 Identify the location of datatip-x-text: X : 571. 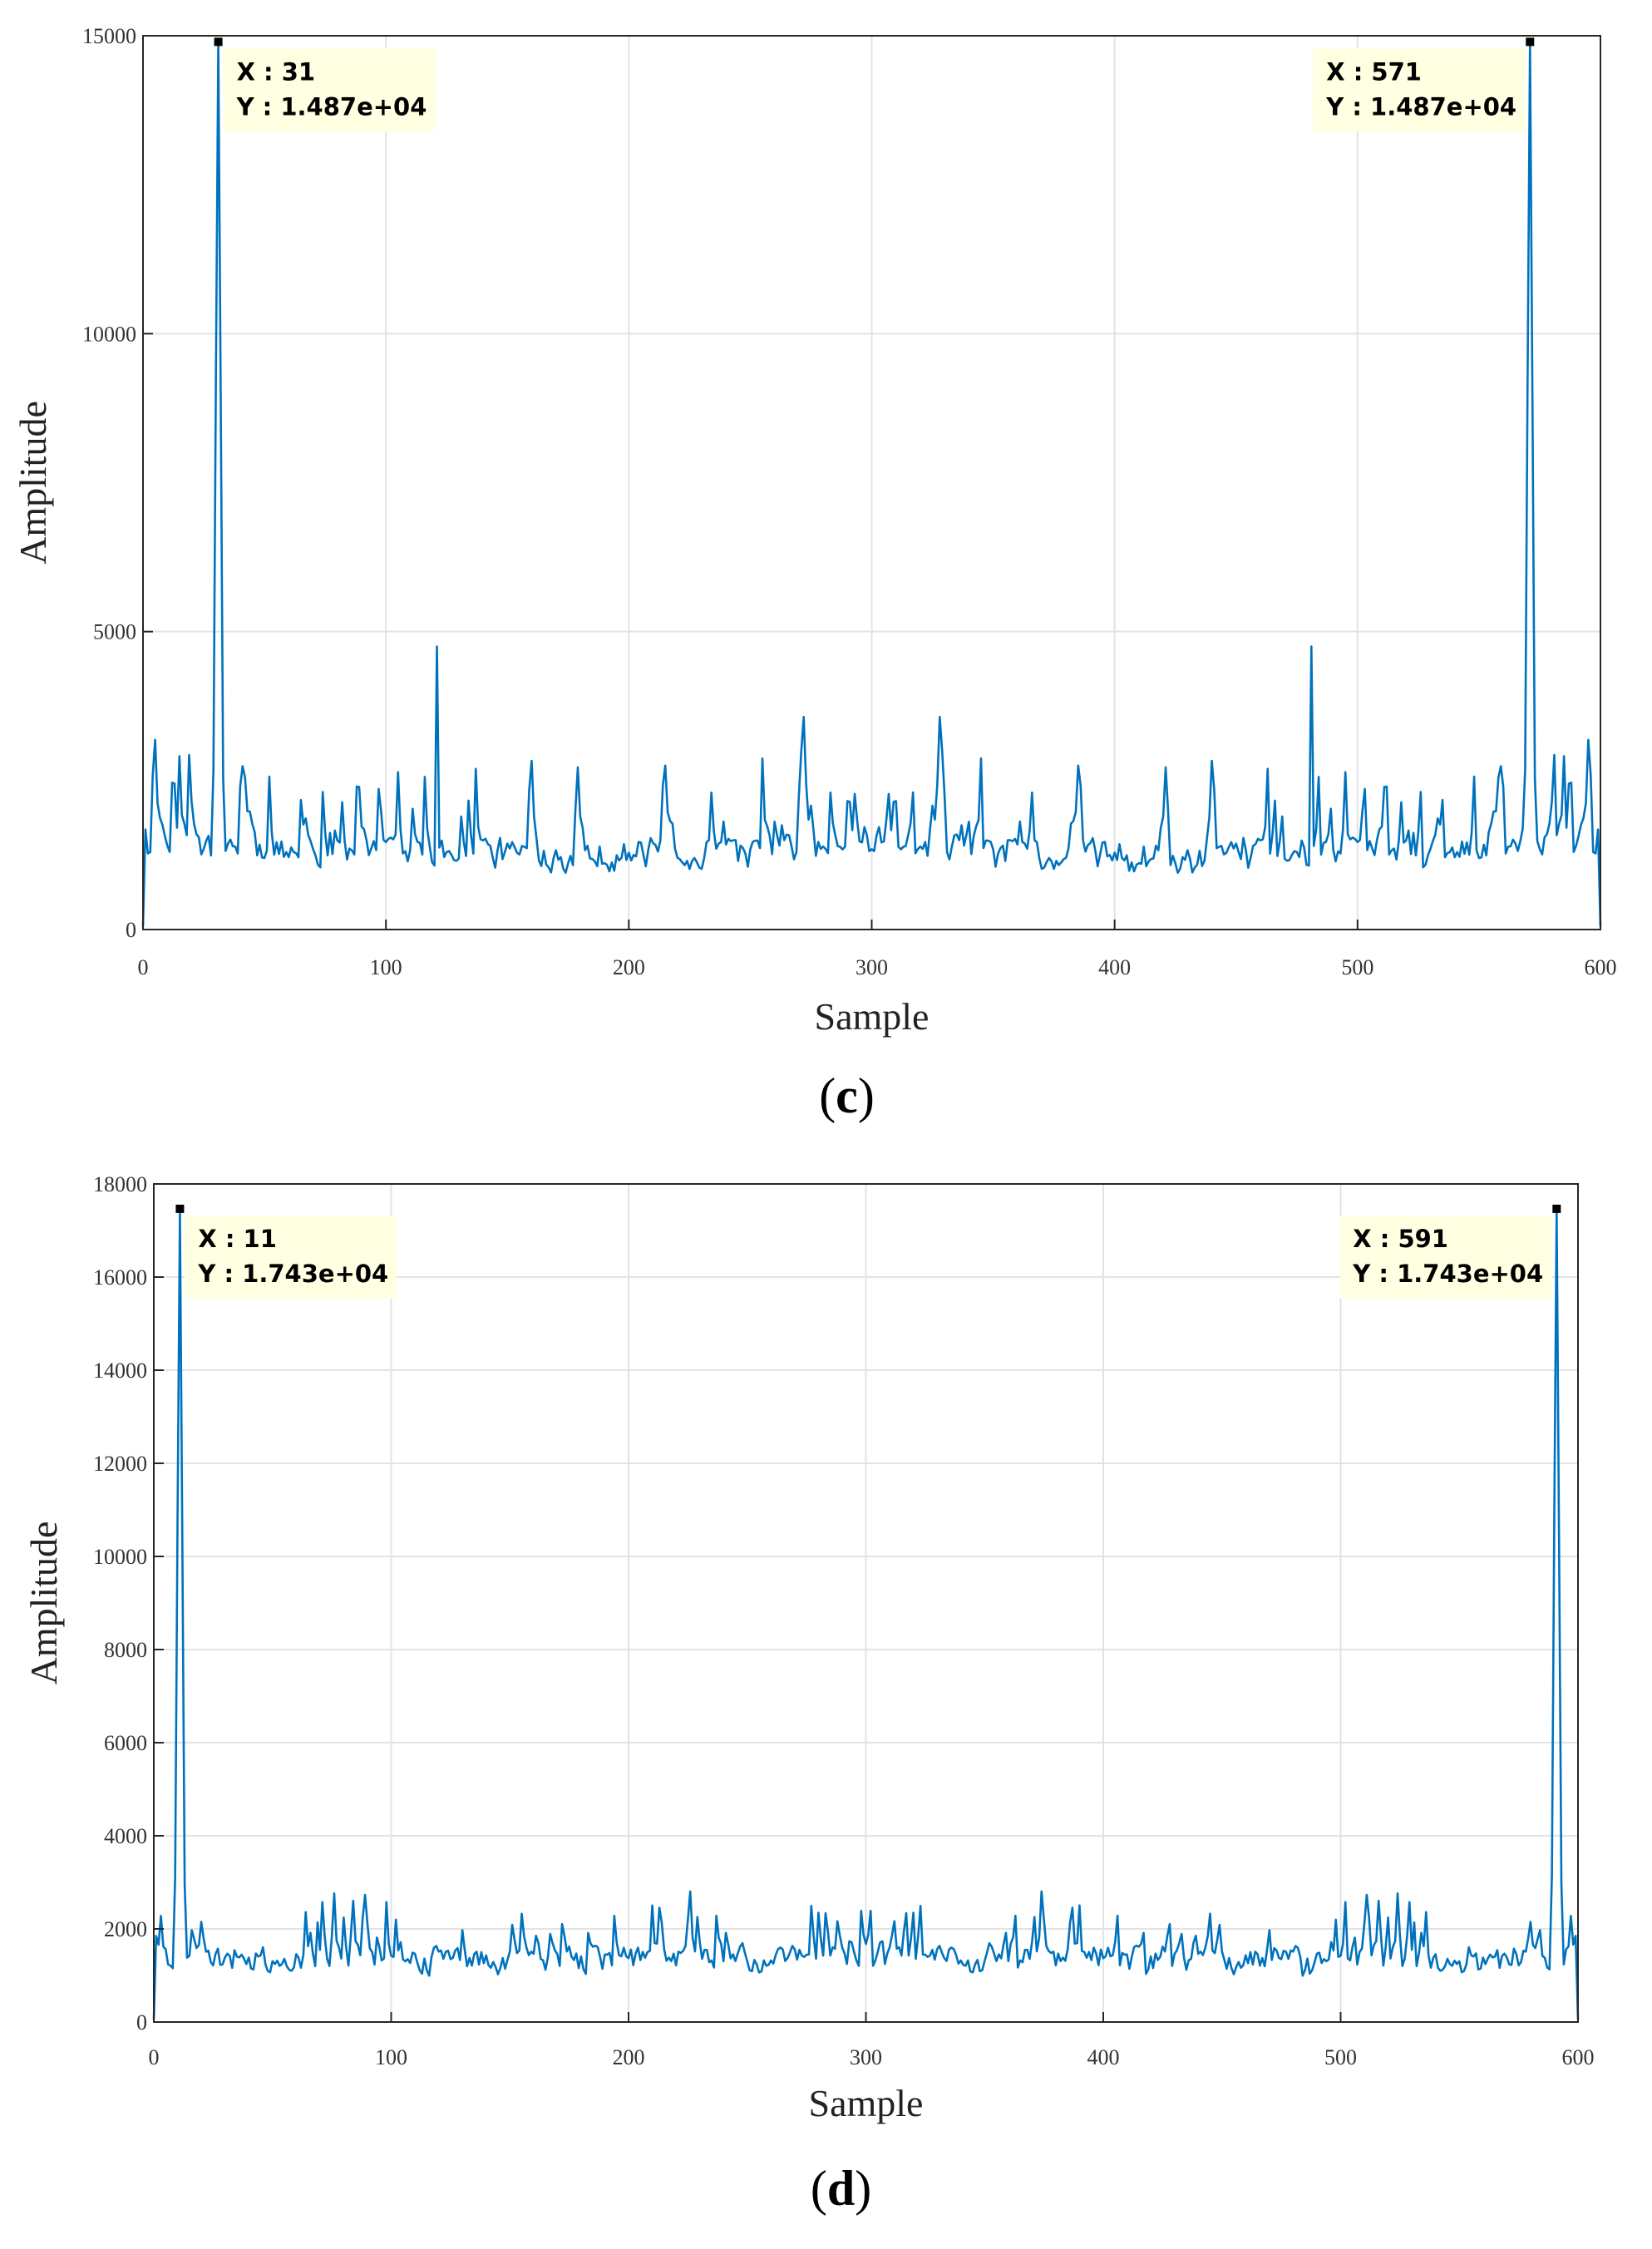
(1374, 72).